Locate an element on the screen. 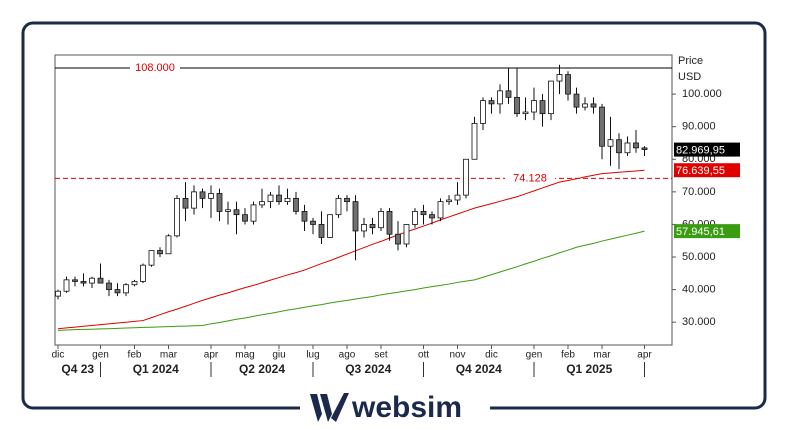  y-tick-label: 90.000 is located at coordinates (699, 127).